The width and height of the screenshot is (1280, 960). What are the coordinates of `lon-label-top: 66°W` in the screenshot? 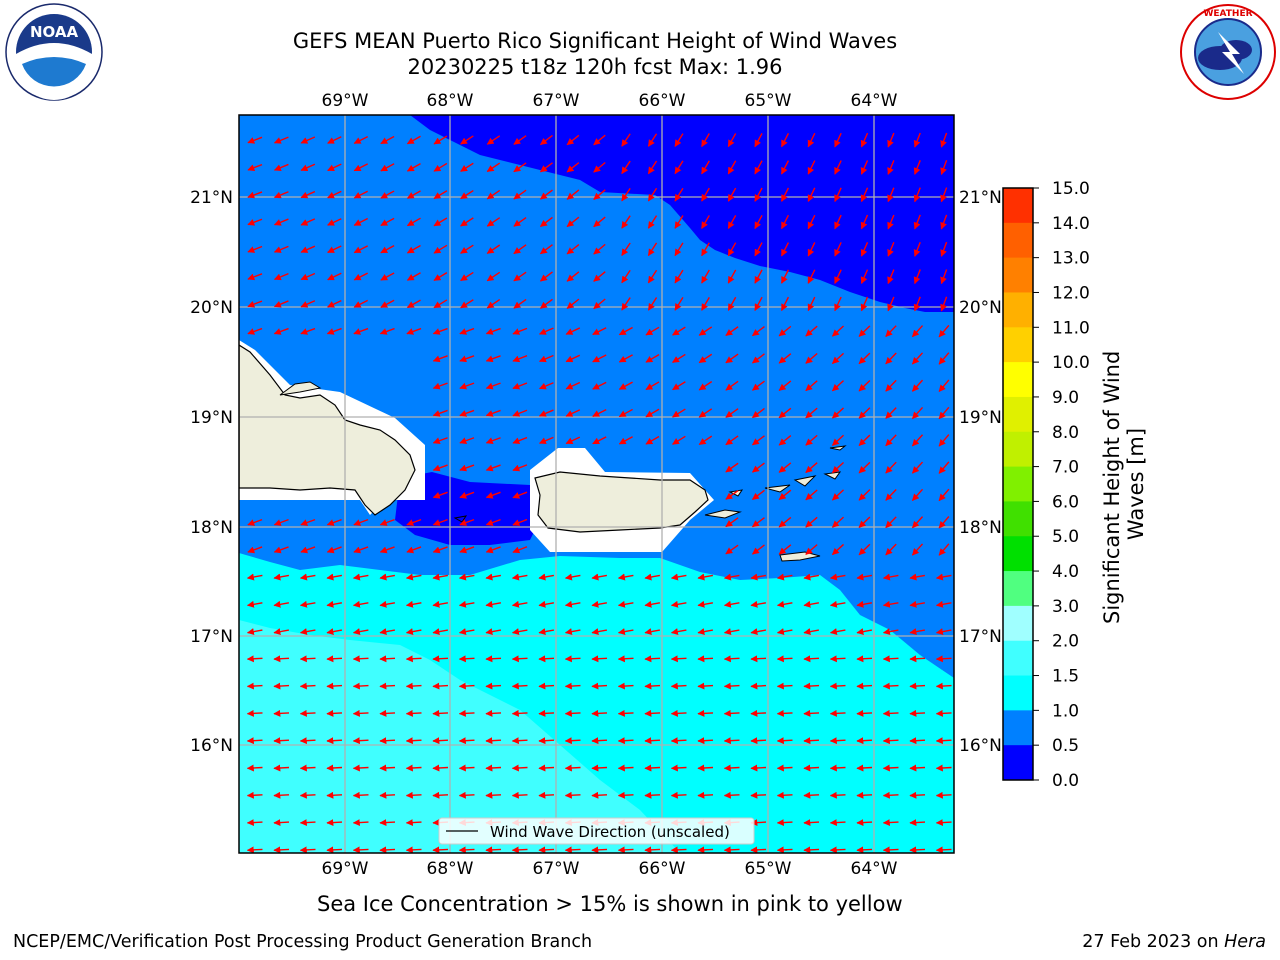 It's located at (662, 101).